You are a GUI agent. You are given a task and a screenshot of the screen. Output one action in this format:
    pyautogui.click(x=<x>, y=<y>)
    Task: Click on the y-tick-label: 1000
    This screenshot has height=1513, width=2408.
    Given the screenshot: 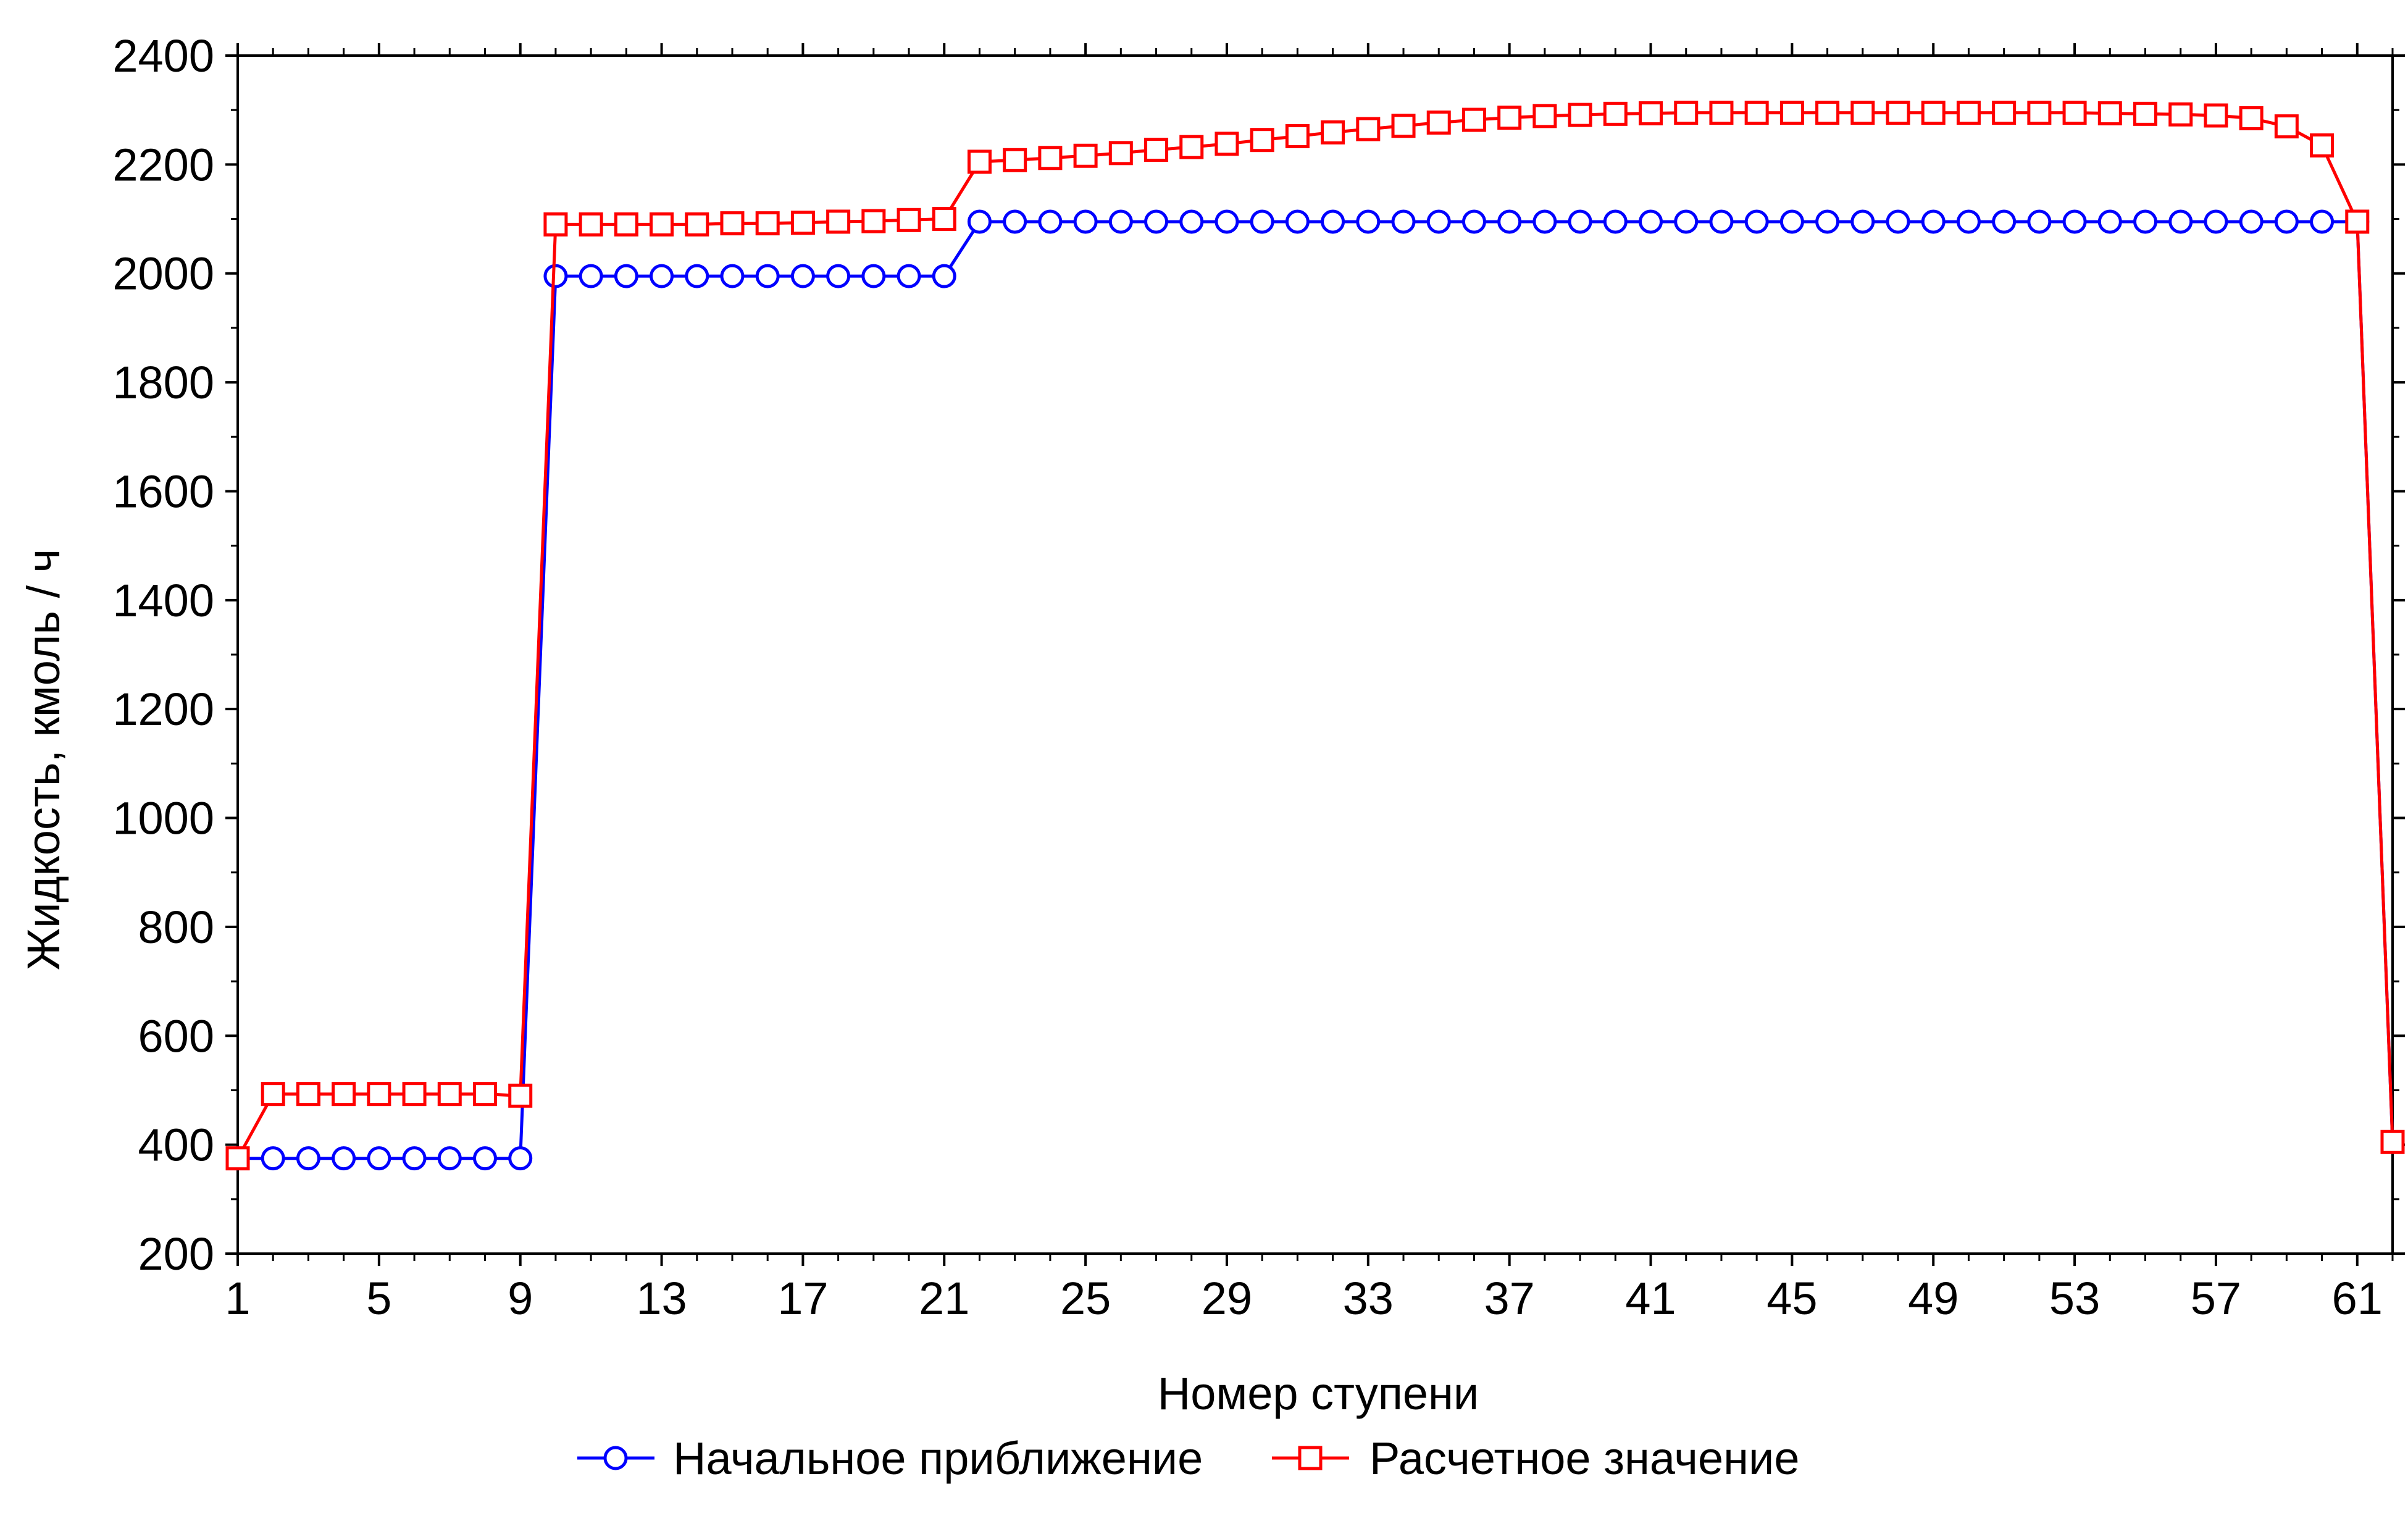 What is the action you would take?
    pyautogui.click(x=163, y=818)
    